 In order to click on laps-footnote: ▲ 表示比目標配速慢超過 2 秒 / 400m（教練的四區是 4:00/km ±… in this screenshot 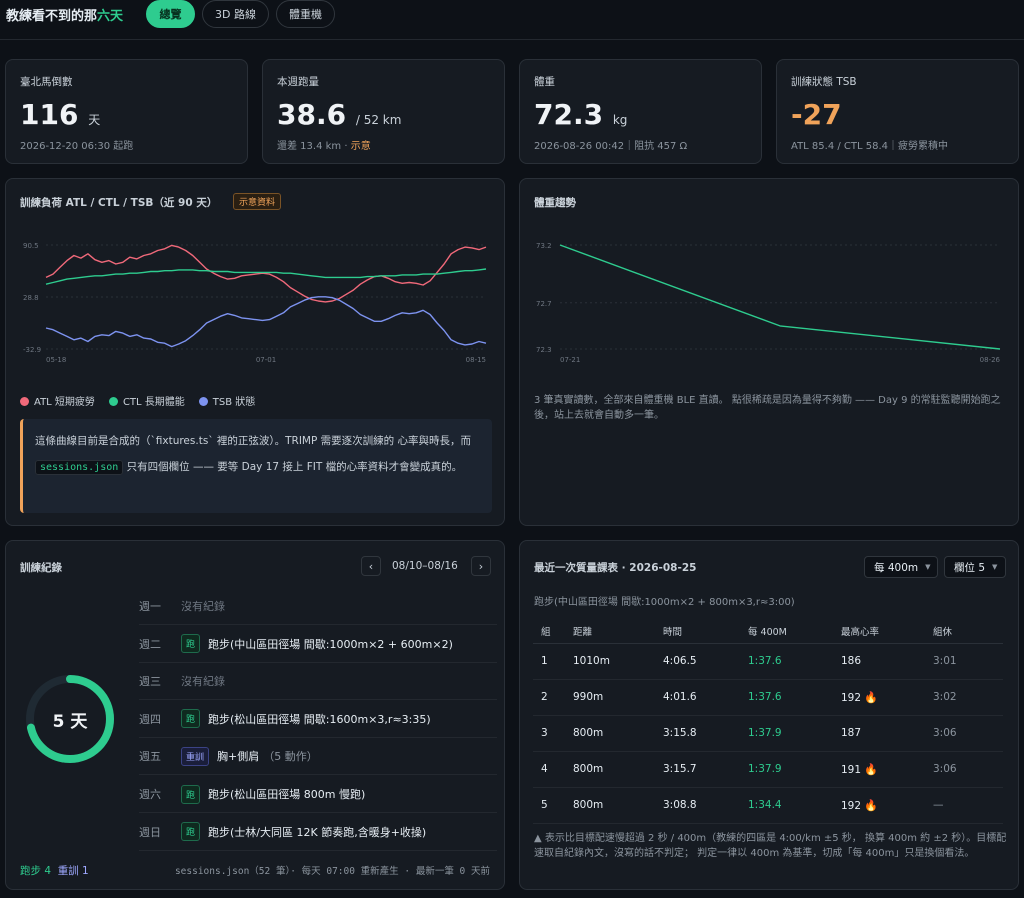, I will do `click(770, 846)`.